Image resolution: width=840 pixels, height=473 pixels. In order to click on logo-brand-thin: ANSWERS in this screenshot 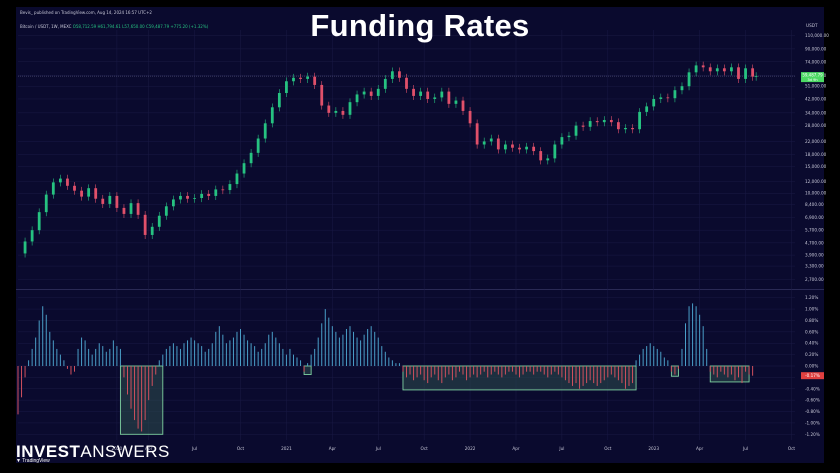, I will do `click(125, 451)`.